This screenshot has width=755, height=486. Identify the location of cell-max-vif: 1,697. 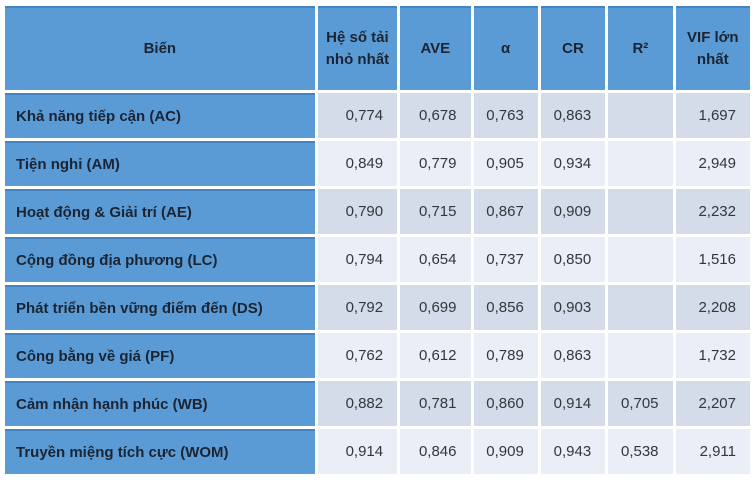
(712, 115).